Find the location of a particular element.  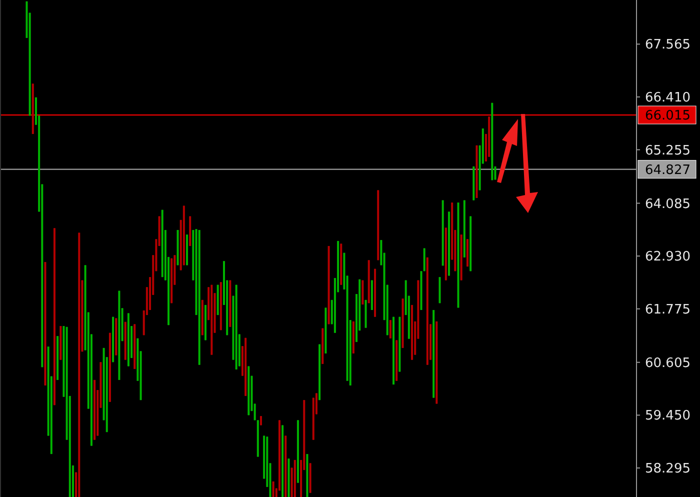

ref-line-label: 64.827 is located at coordinates (667, 170).